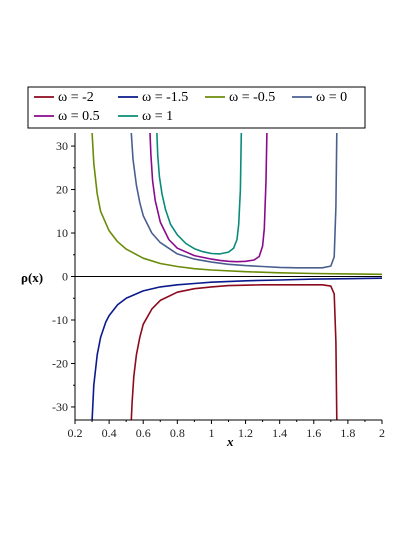  Describe the element at coordinates (211, 433) in the screenshot. I see `x-tick-label: 1` at that location.